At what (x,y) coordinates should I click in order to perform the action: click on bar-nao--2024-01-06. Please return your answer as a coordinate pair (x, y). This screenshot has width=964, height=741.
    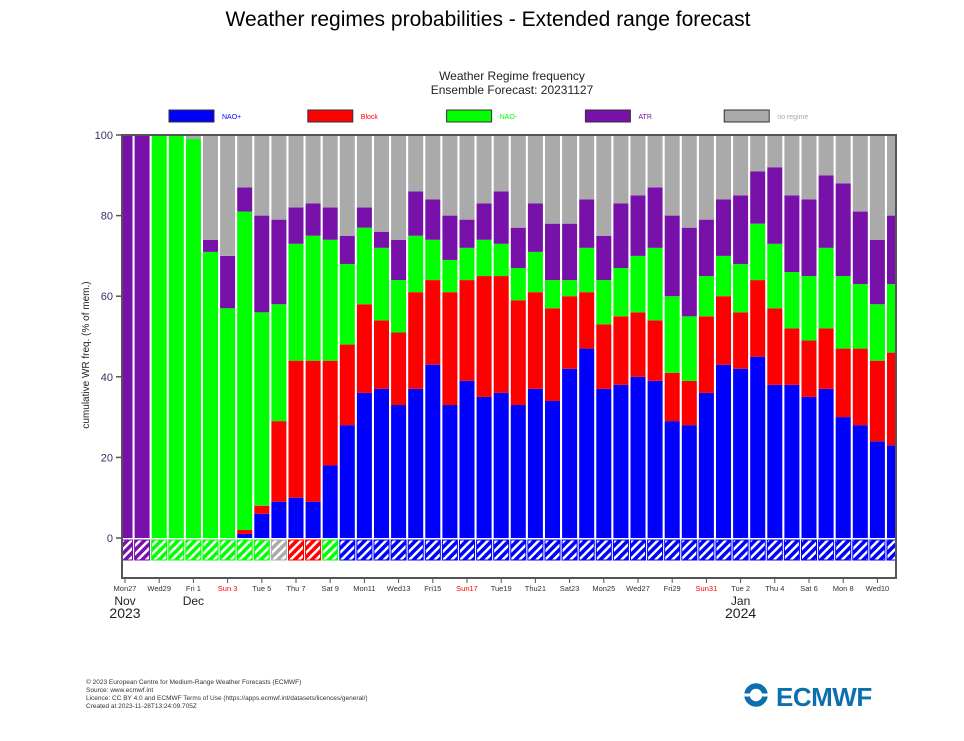
    Looking at the image, I should click on (809, 308).